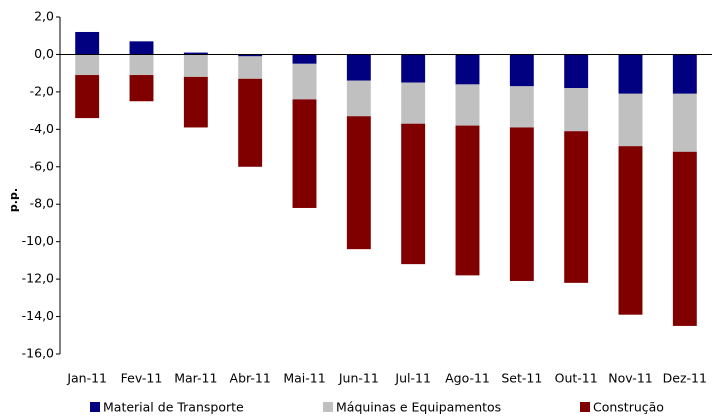 The height and width of the screenshot is (419, 717). Describe the element at coordinates (38, 353) in the screenshot. I see `y-tick-label: -16,0` at that location.